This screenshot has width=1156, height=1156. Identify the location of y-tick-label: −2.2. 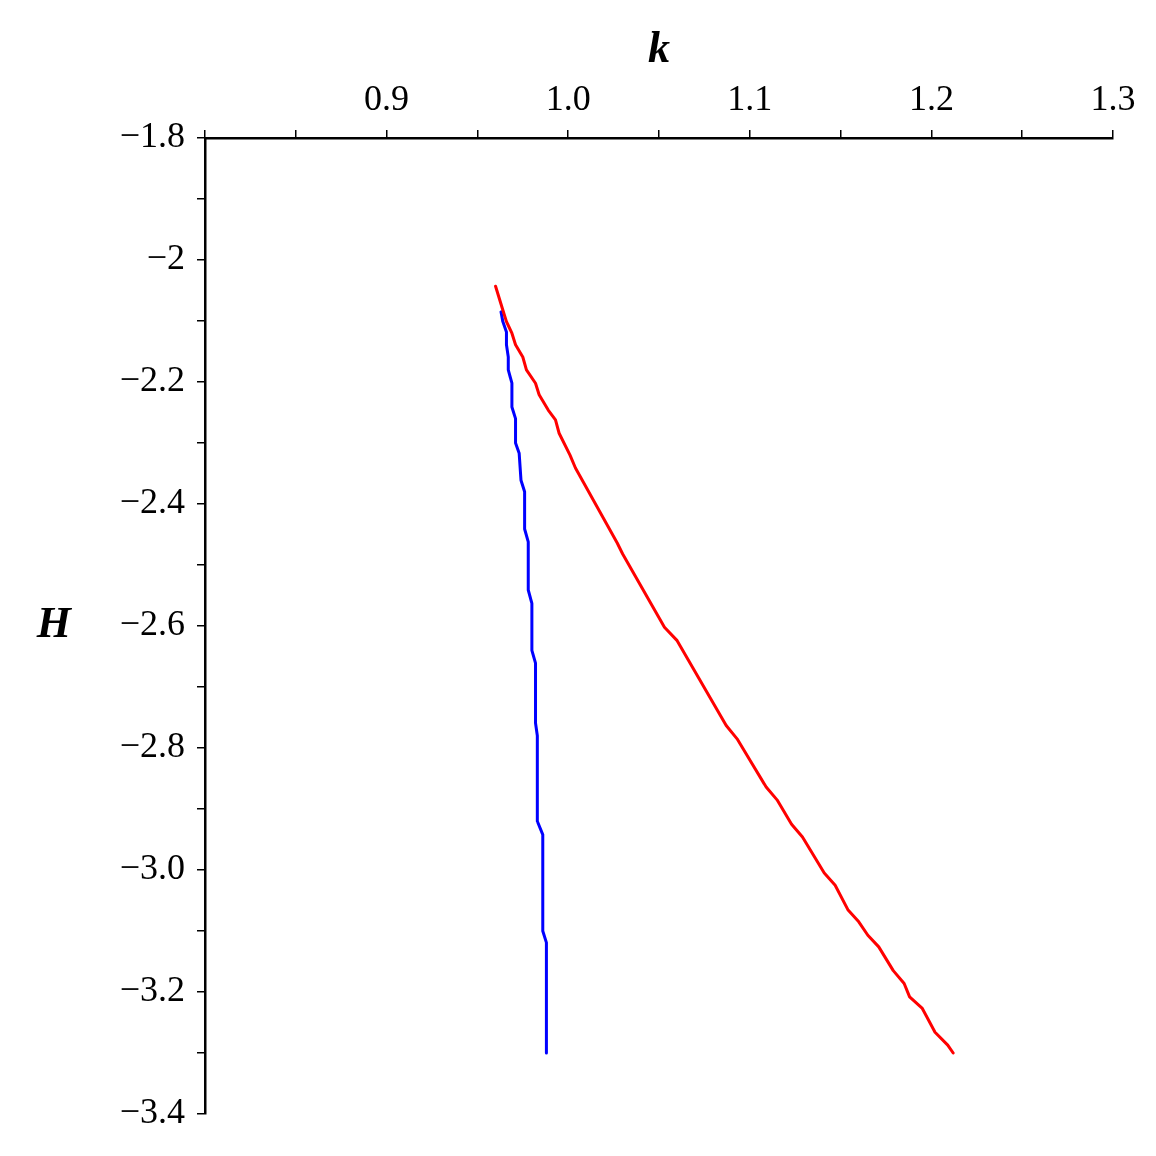
(152, 379).